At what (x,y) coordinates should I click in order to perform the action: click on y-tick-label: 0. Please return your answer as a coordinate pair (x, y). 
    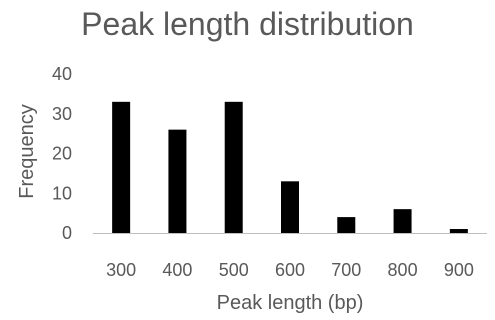
    Looking at the image, I should click on (67, 233).